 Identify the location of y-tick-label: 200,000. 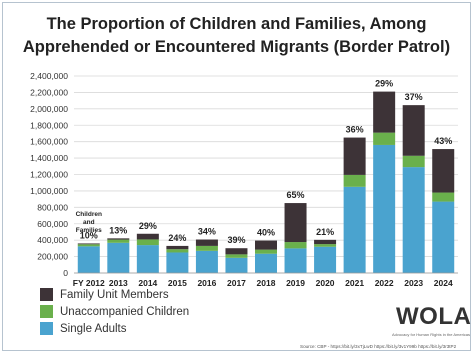
(52, 257).